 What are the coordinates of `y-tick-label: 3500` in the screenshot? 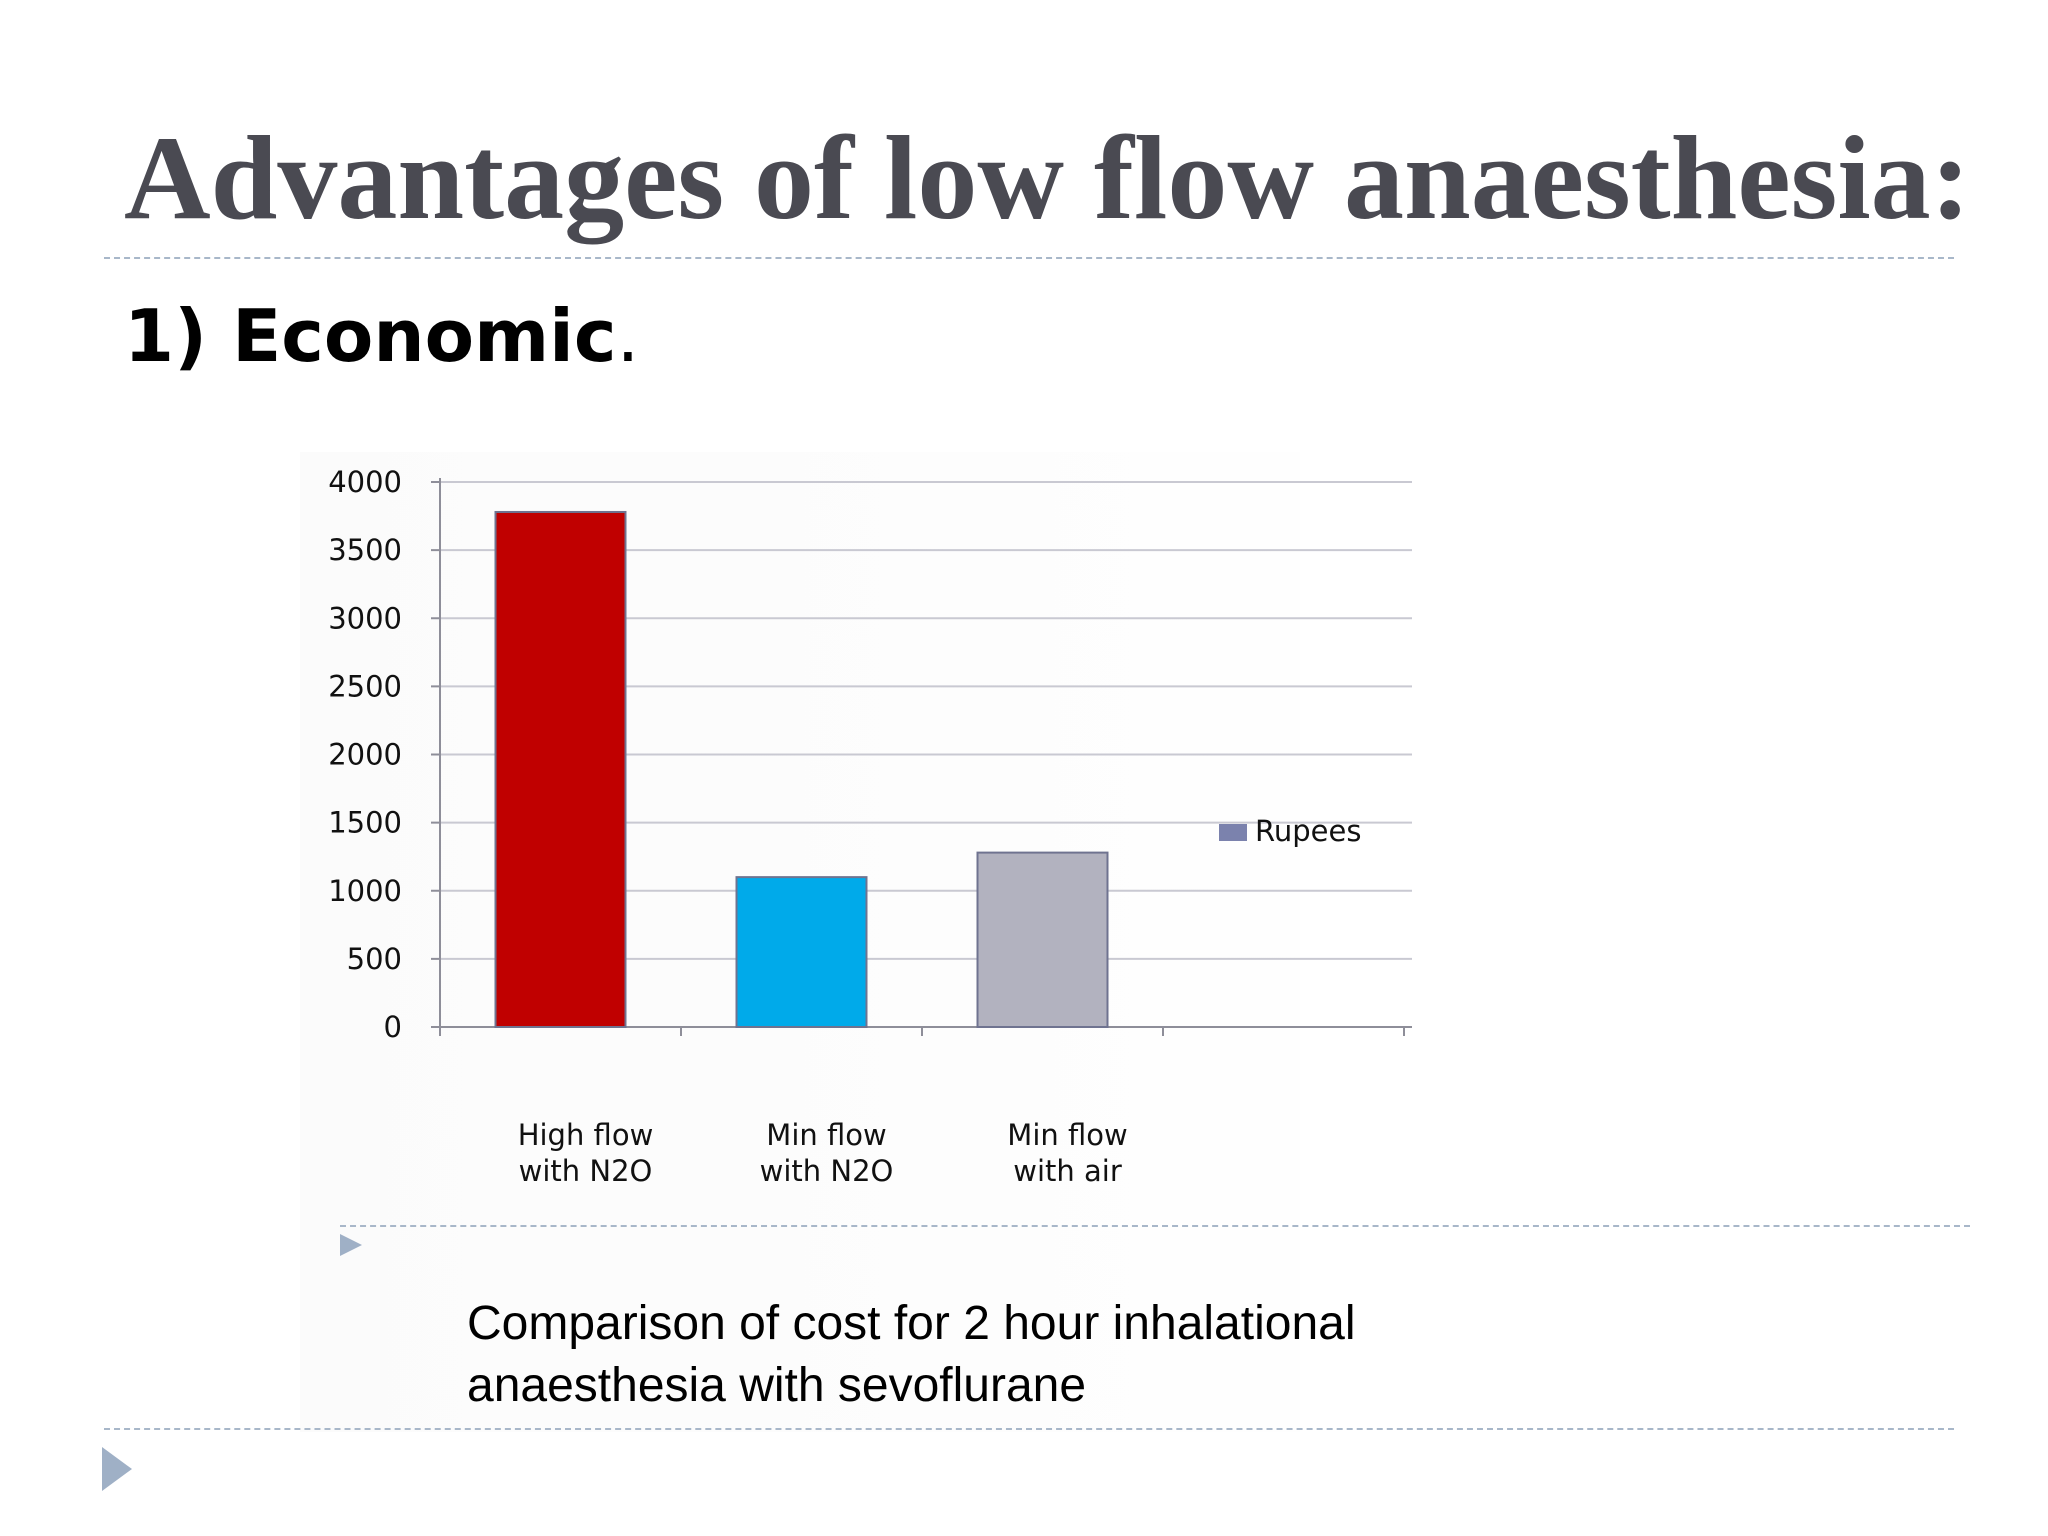 It's located at (365, 550).